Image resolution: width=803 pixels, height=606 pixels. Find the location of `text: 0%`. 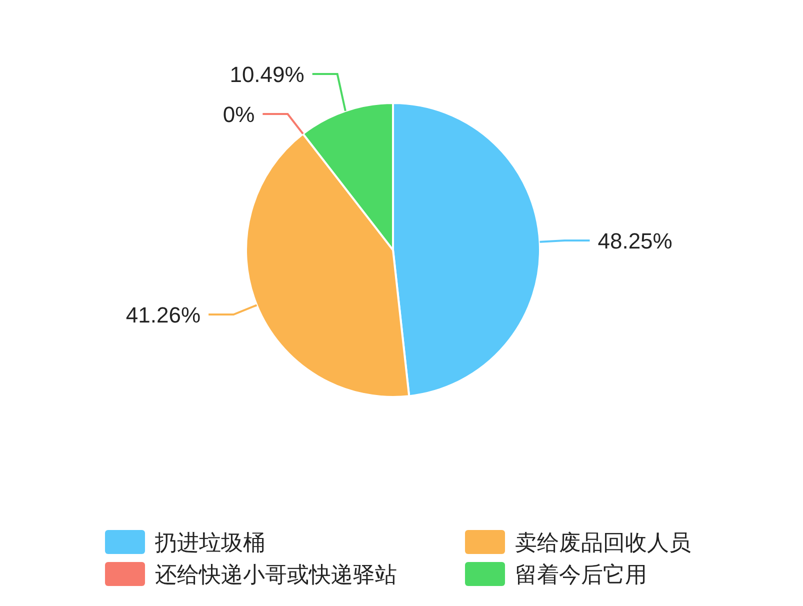

text: 0% is located at coordinates (238, 115).